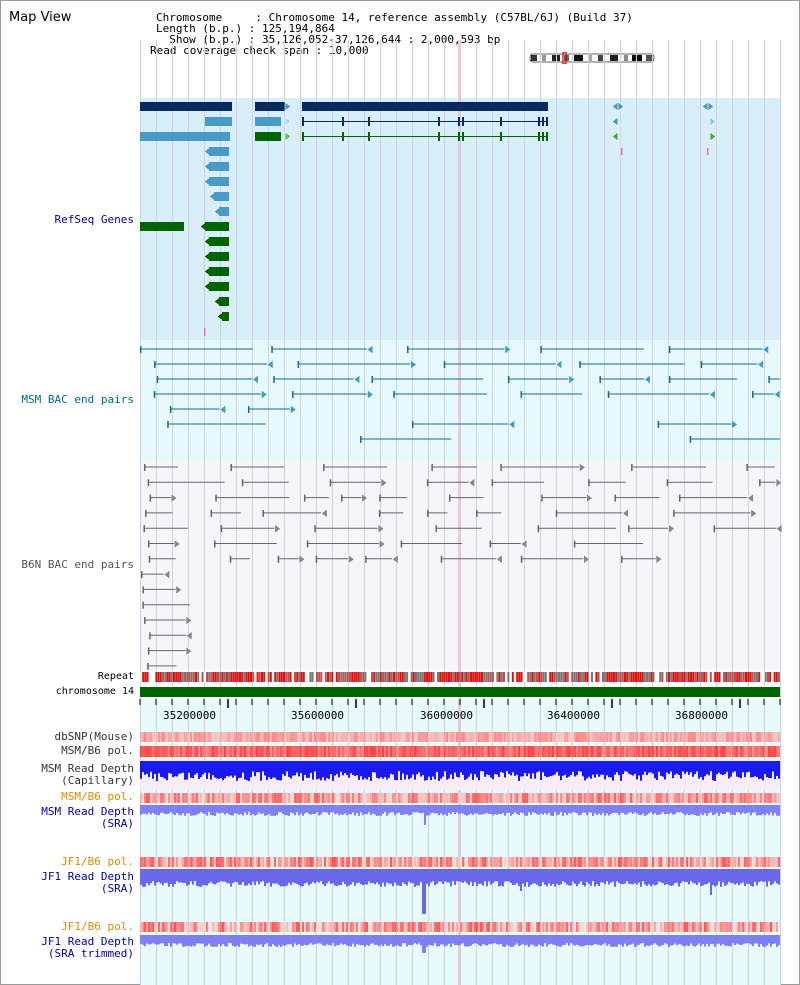 The image size is (800, 985). What do you see at coordinates (593, 58) in the screenshot?
I see `chromosome-ideogram` at bounding box center [593, 58].